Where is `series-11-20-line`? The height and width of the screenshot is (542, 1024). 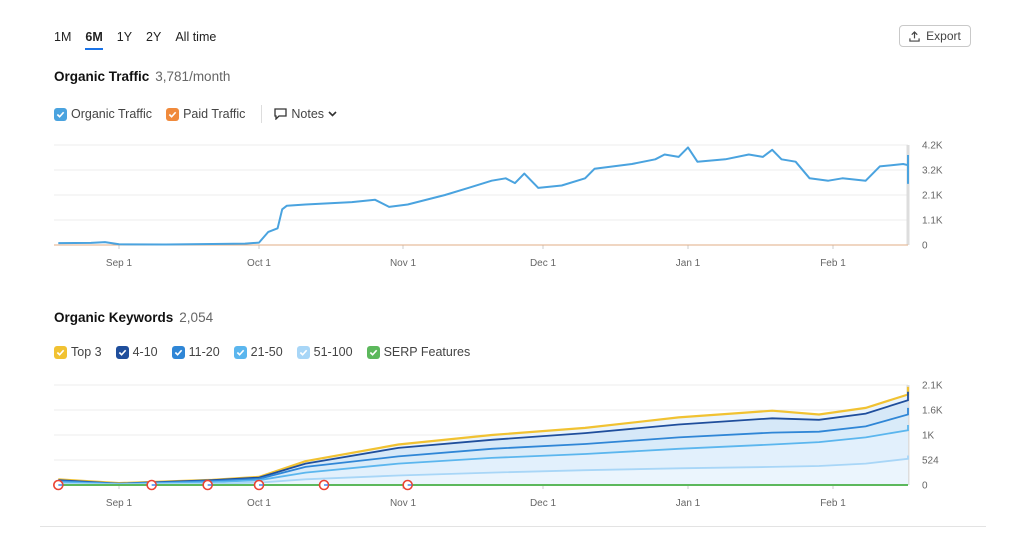 series-11-20-line is located at coordinates (483, 446).